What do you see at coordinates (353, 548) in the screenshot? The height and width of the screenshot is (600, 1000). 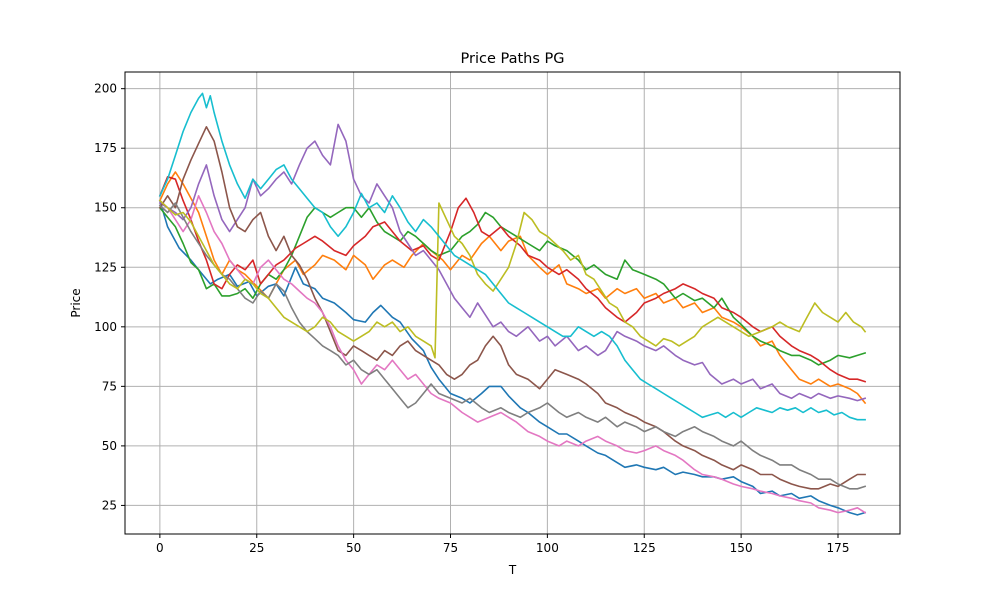 I see `x-tick-label: 50` at bounding box center [353, 548].